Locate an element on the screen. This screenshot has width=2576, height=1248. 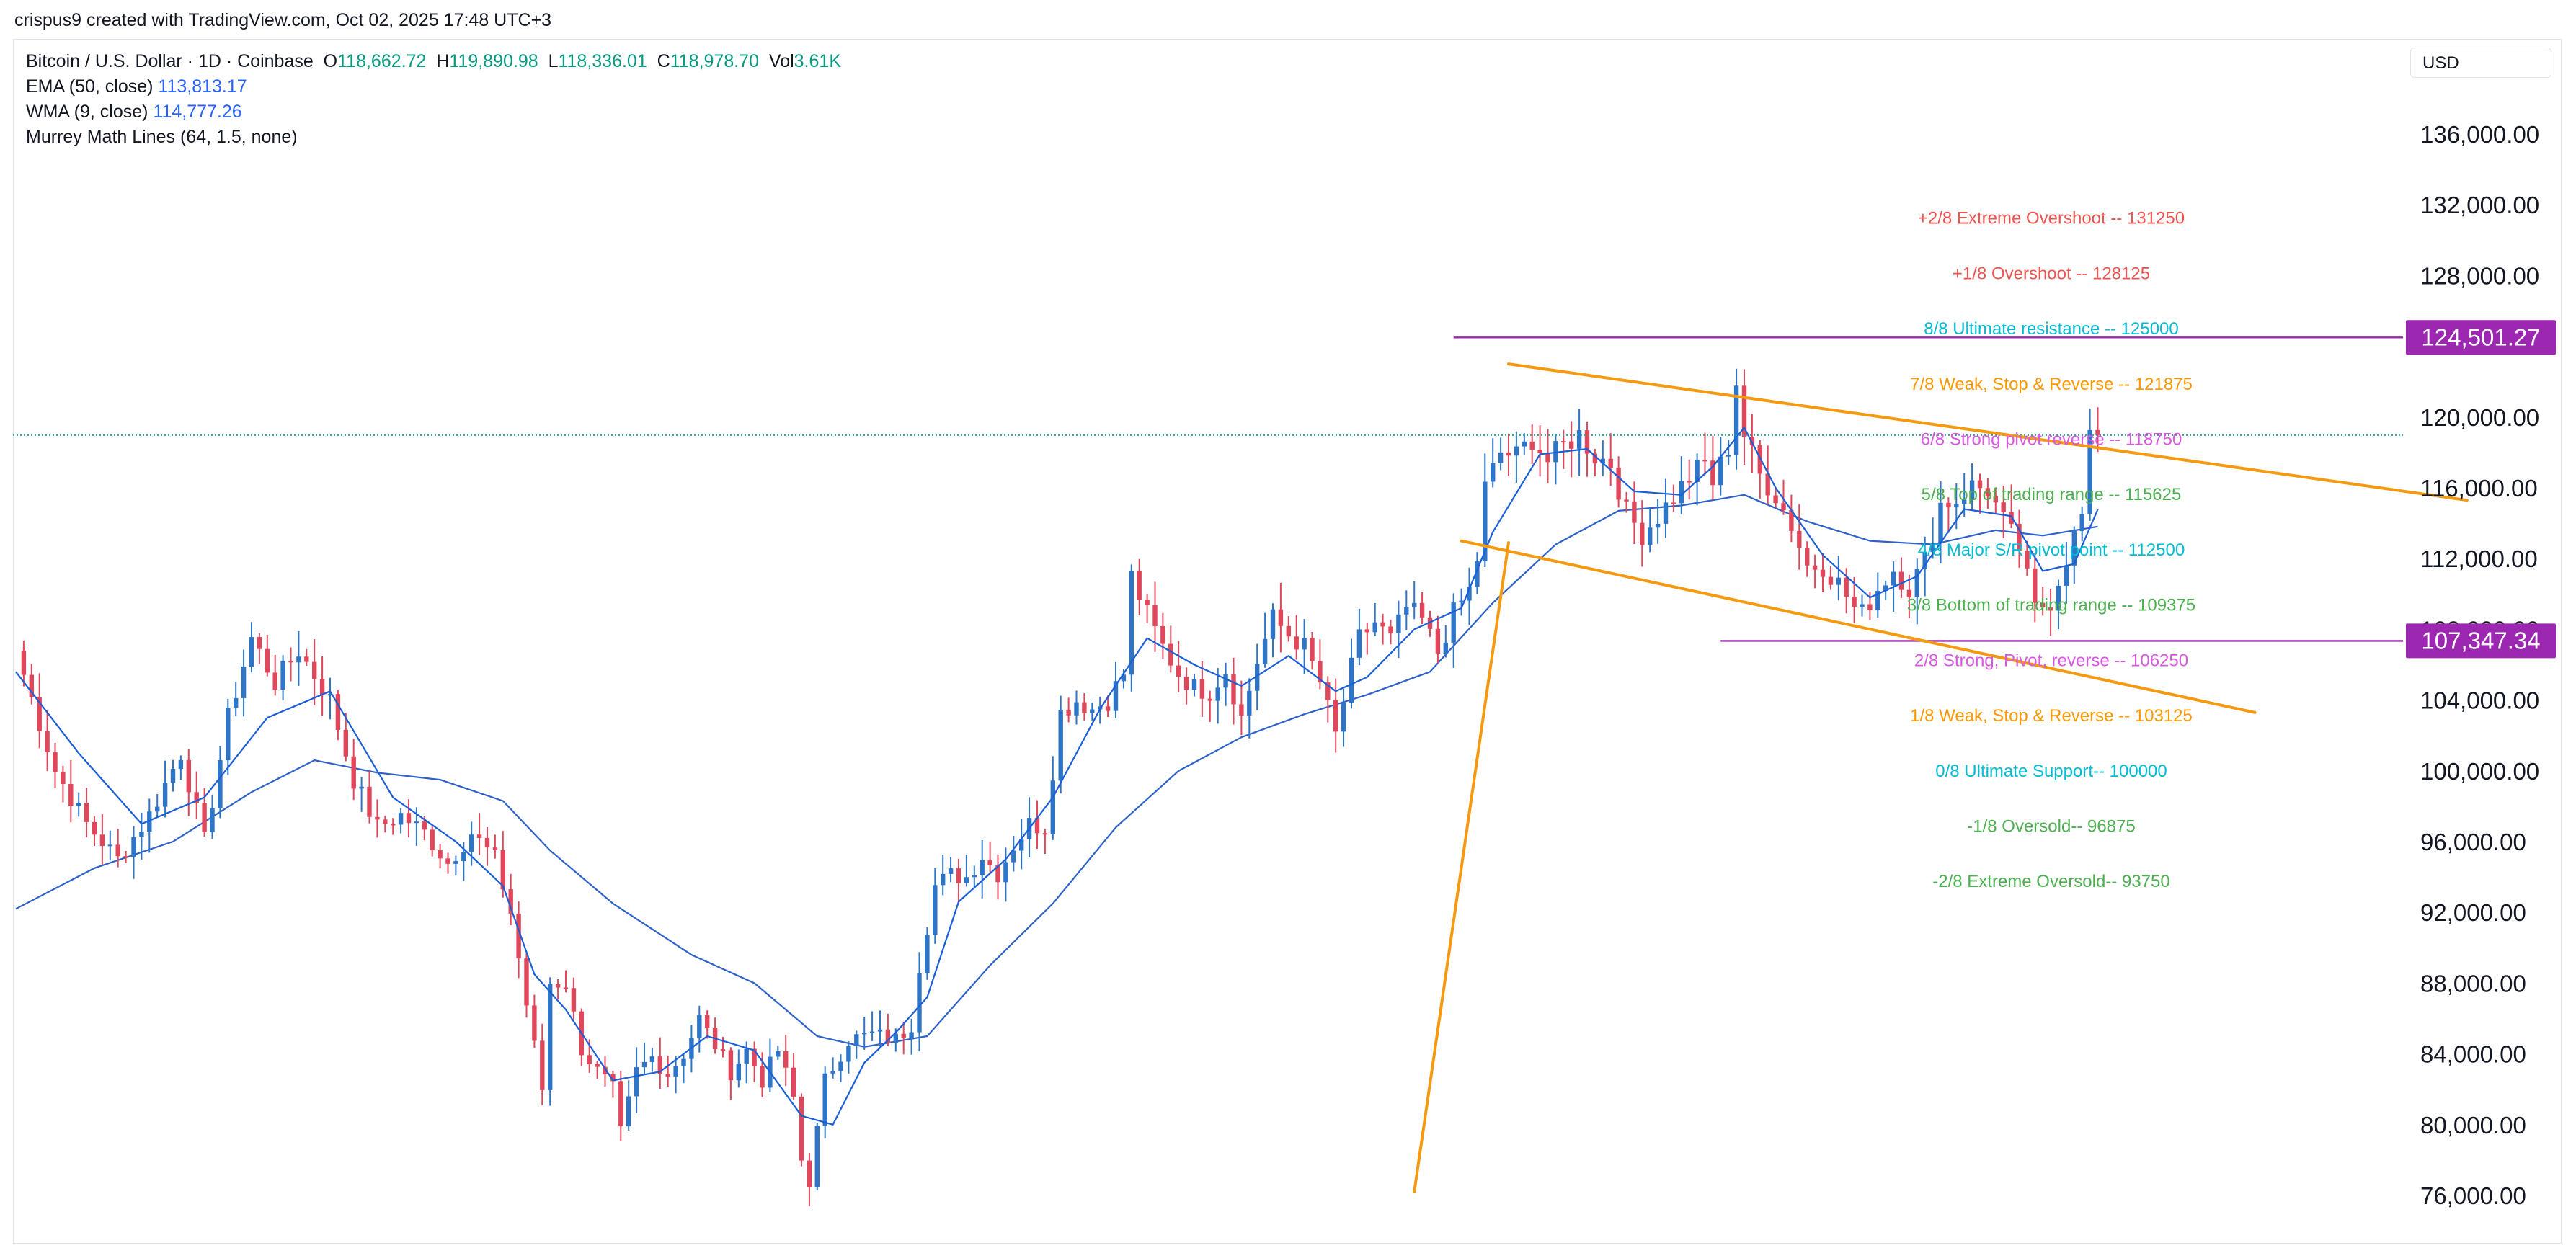
legend-murrey-row: Murrey Math Lines (64, 1.5, none) is located at coordinates (433, 137).